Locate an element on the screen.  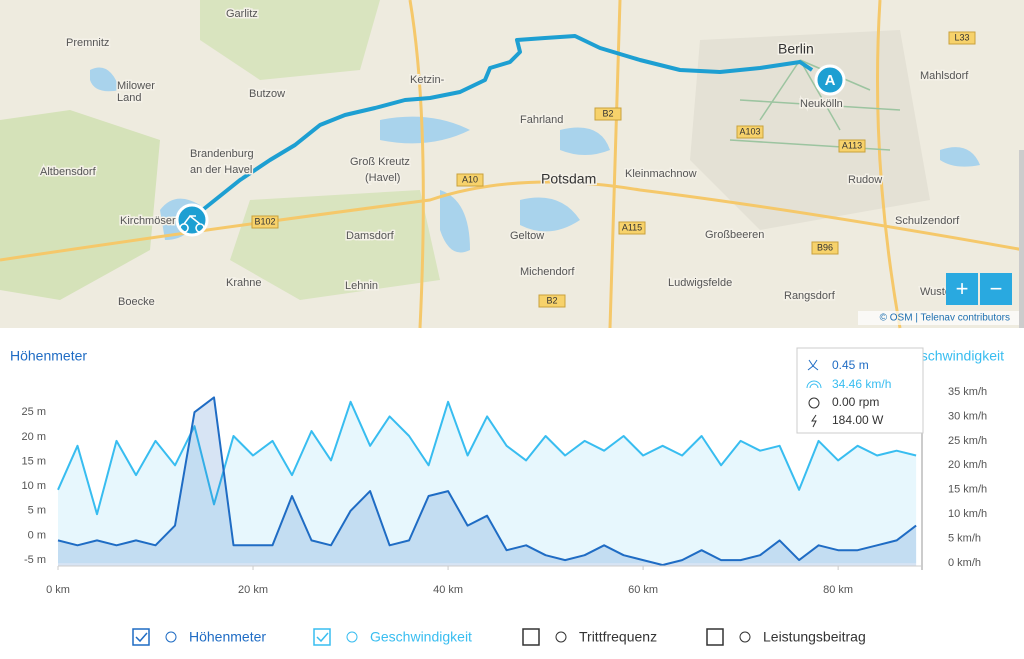
place-label: Milower is located at coordinates (136, 86).